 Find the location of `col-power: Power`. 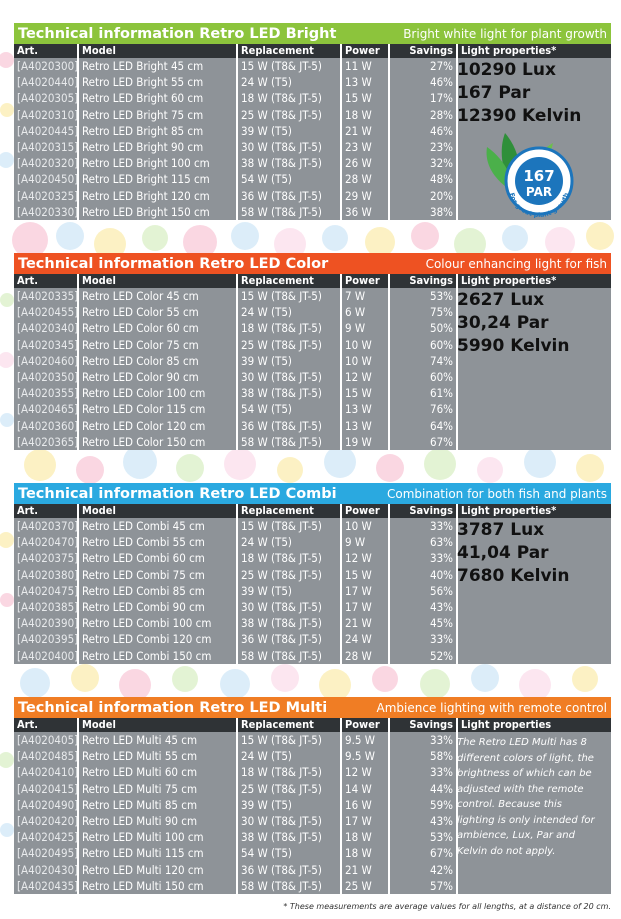

col-power: Power is located at coordinates (365, 725).